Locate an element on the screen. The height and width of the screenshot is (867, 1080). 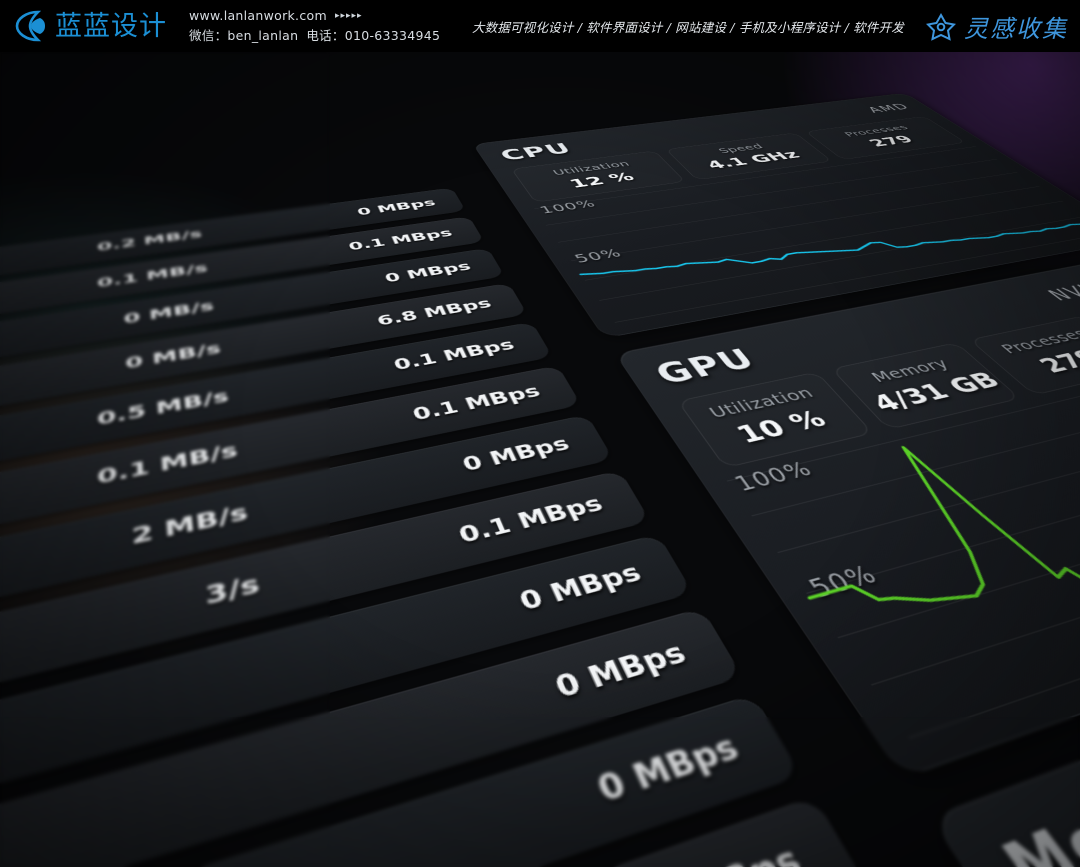
axis-tick-label: 50% is located at coordinates (844, 583).